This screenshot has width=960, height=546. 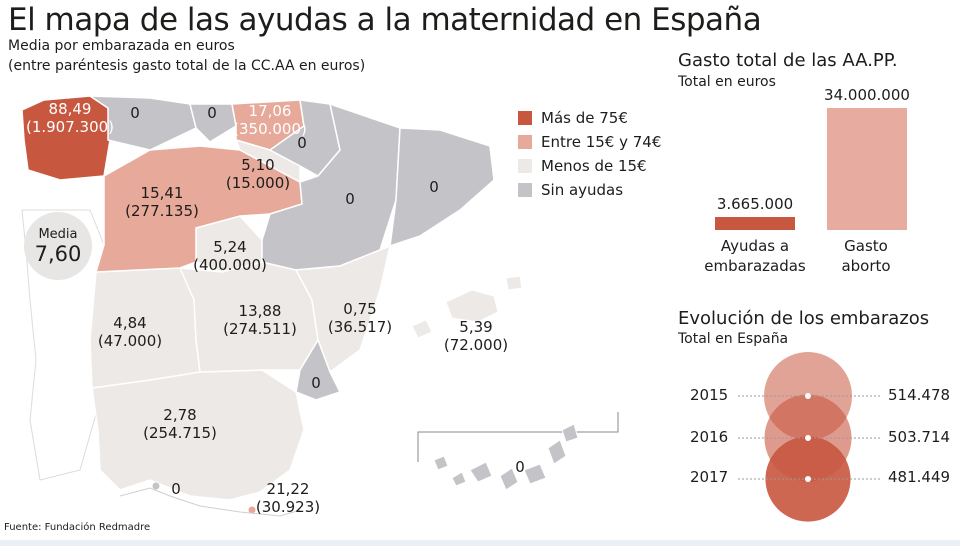 I want to click on label-galicia-value: 88,49, so click(x=70, y=109).